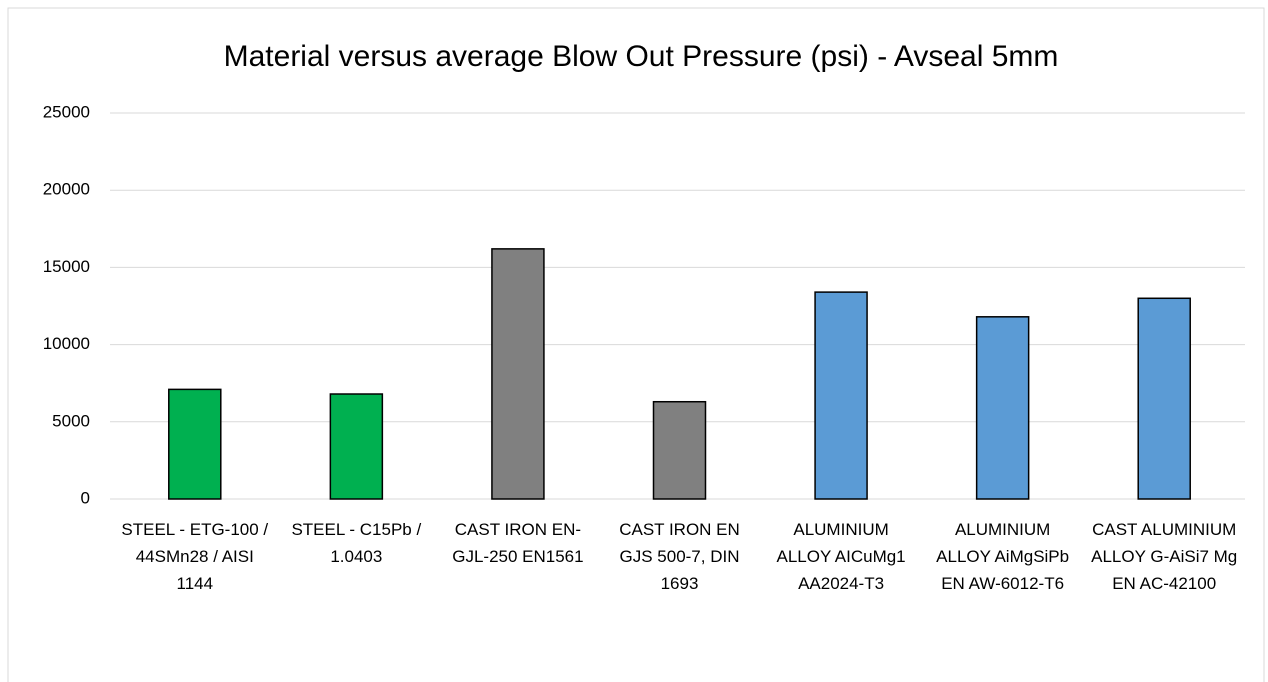 The width and height of the screenshot is (1268, 682). What do you see at coordinates (71, 420) in the screenshot?
I see `y-tick-label: 5000` at bounding box center [71, 420].